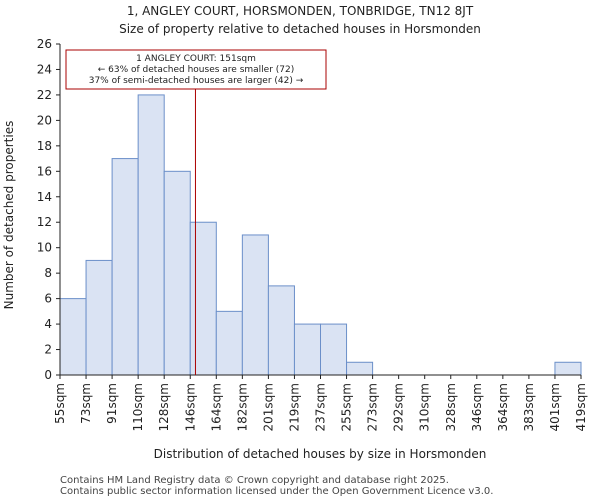 The image size is (600, 500). Describe the element at coordinates (268, 407) in the screenshot. I see `x-tick-label: 201sqm` at that location.